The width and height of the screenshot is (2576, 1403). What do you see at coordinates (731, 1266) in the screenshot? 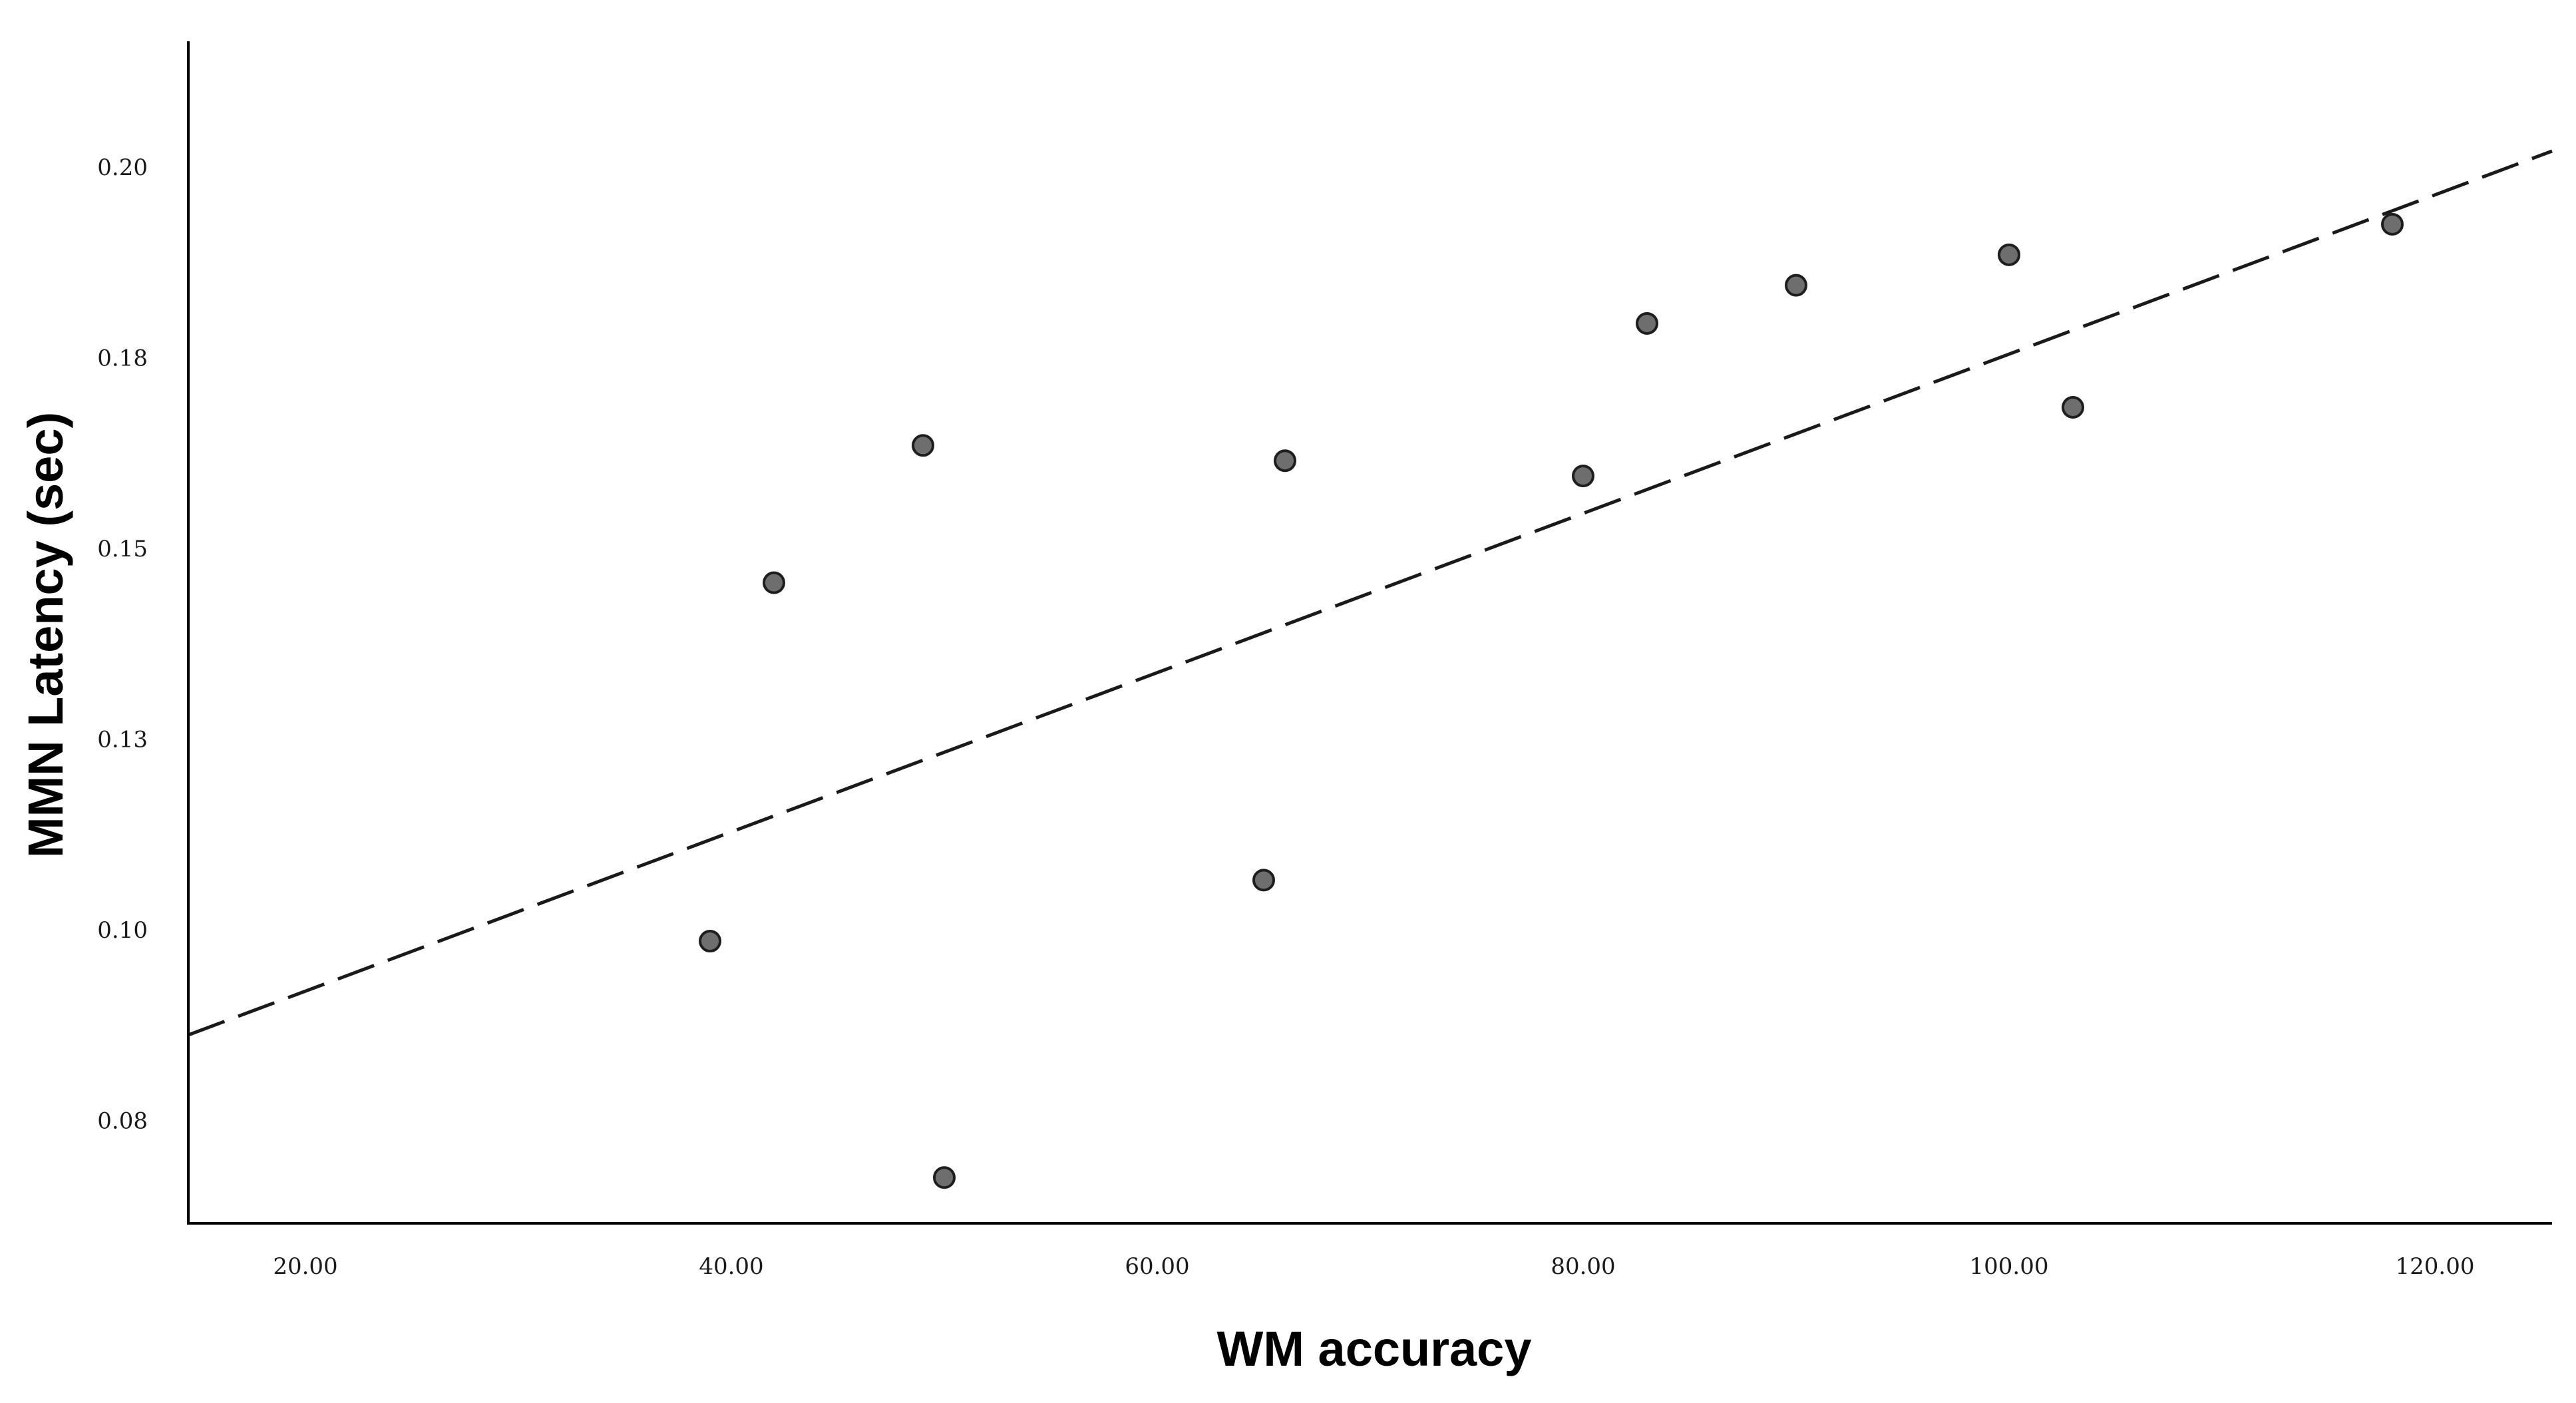
I see `x-tick-label: 40.00` at bounding box center [731, 1266].